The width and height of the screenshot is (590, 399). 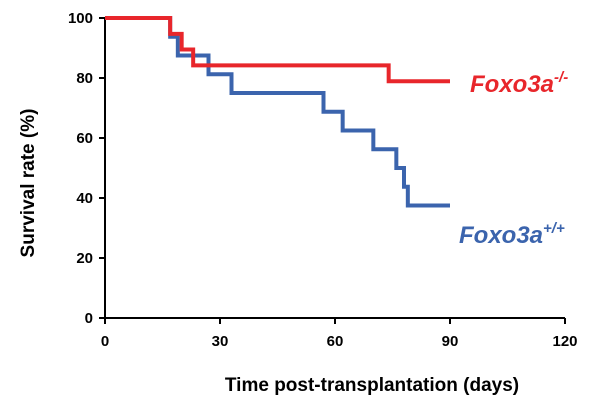 What do you see at coordinates (372, 385) in the screenshot?
I see `x-axis-title: Time post-transplantation (days)` at bounding box center [372, 385].